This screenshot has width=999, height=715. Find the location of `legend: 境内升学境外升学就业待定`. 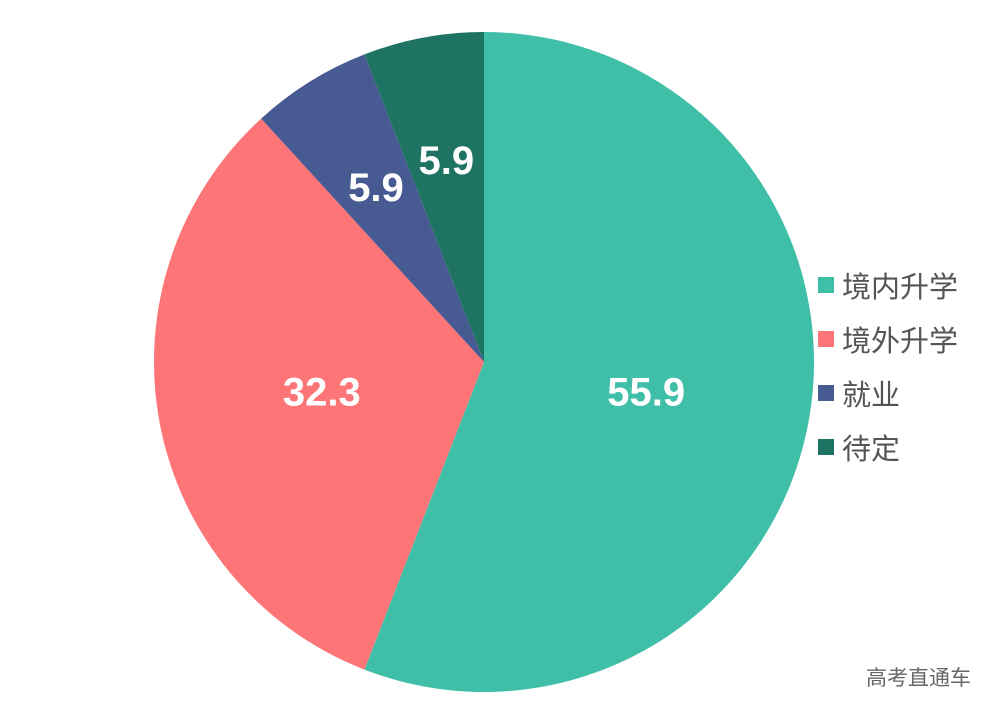

legend: 境内升学境外升学就业待定 is located at coordinates (905, 366).